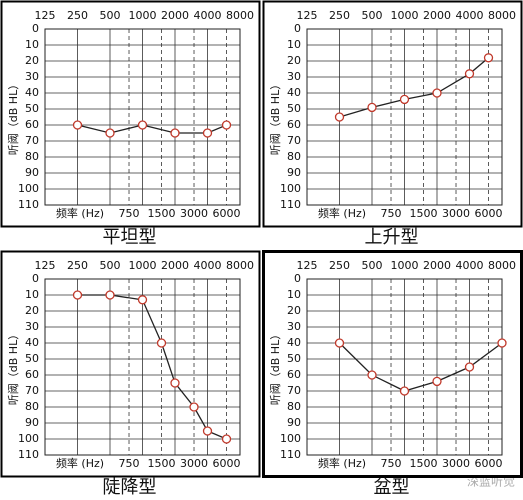 The image size is (523, 500). Describe the element at coordinates (110, 15) in the screenshot. I see `x-tick-label: 500` at that location.